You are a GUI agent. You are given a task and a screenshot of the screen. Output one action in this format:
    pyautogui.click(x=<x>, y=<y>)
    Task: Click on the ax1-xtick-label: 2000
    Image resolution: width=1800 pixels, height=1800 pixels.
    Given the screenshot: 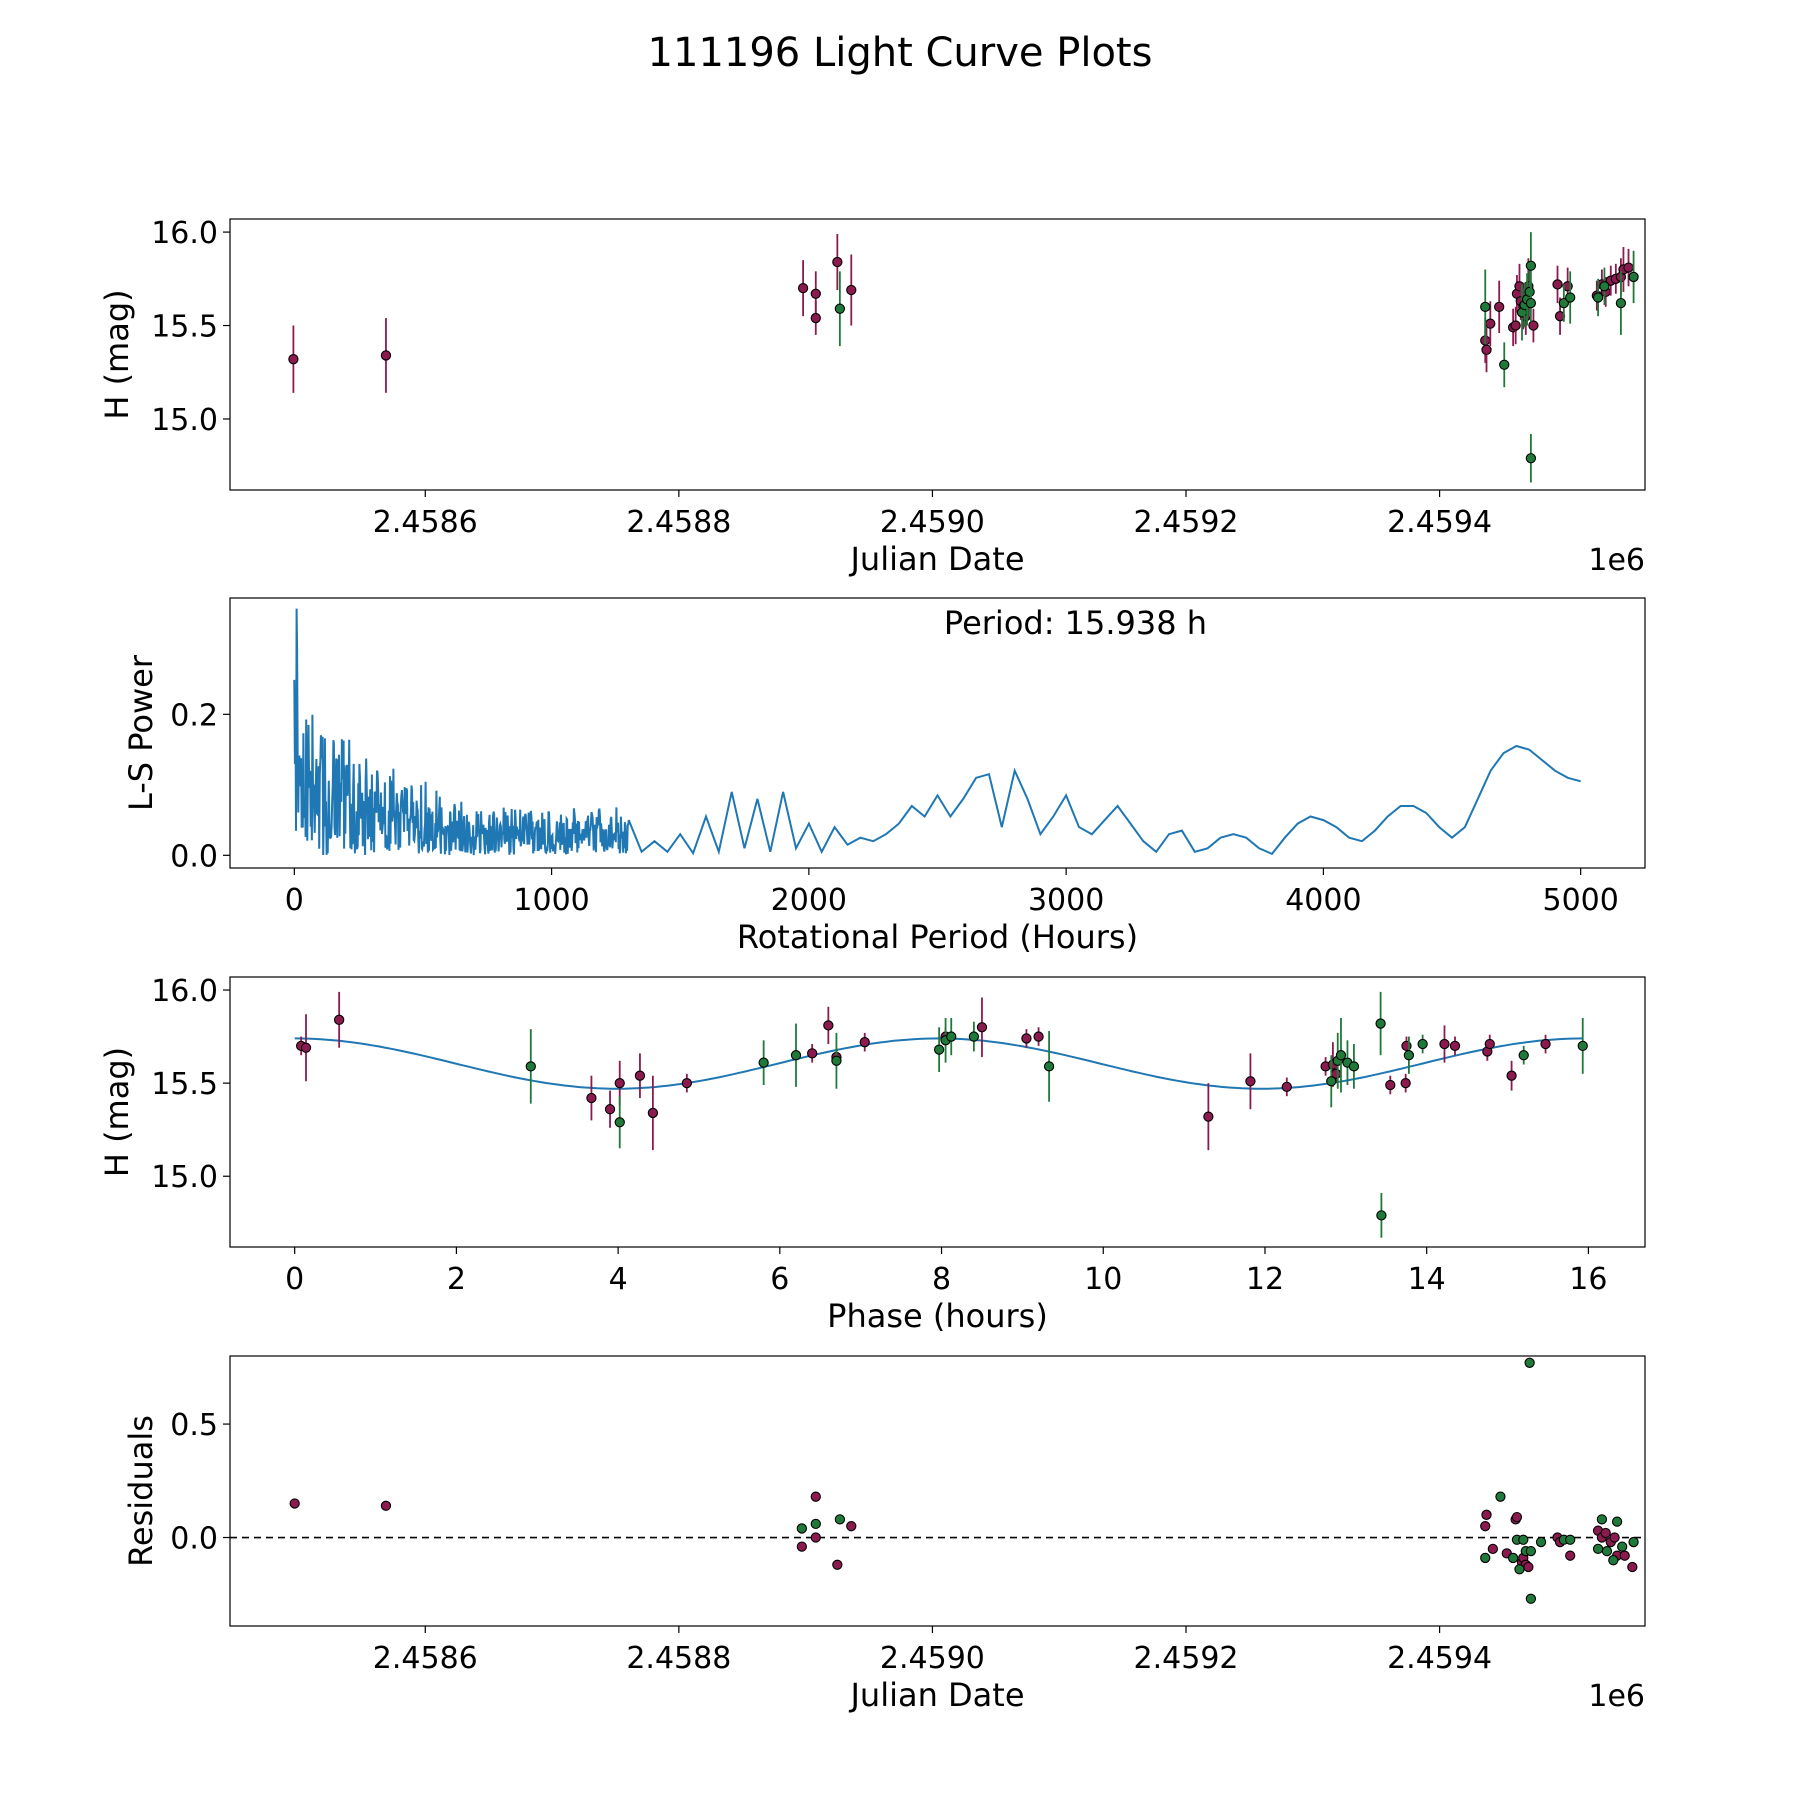 What is the action you would take?
    pyautogui.click(x=809, y=900)
    